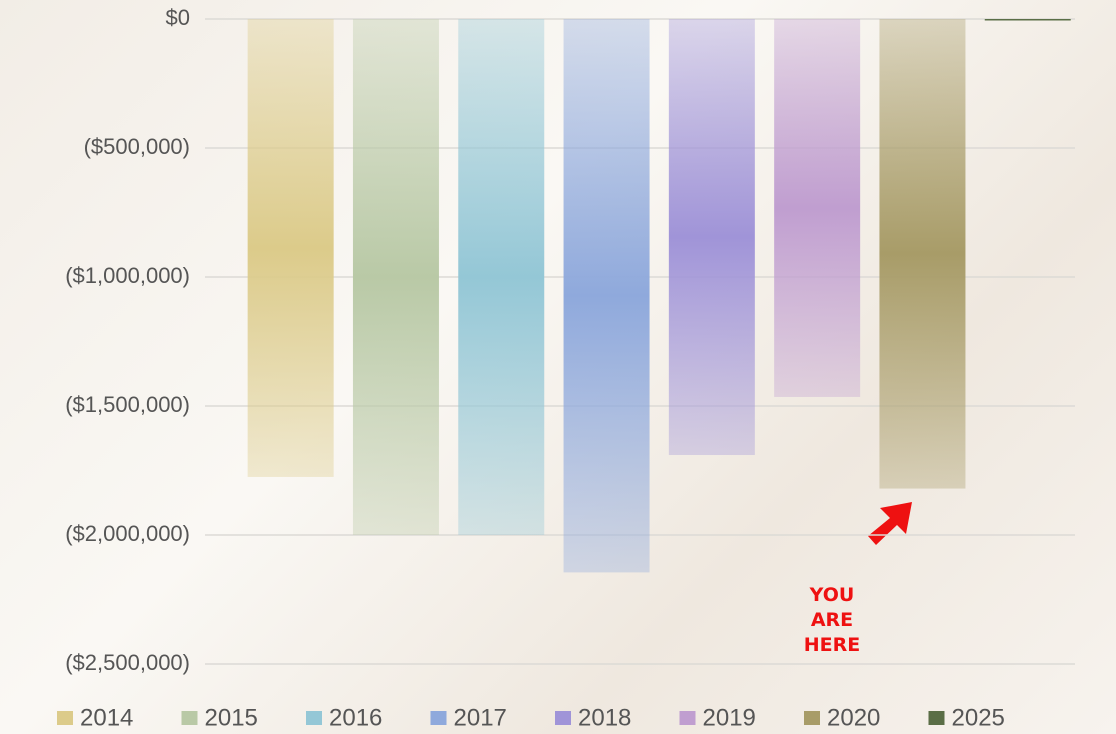  What do you see at coordinates (480, 717) in the screenshot?
I see `legend-label: 2017` at bounding box center [480, 717].